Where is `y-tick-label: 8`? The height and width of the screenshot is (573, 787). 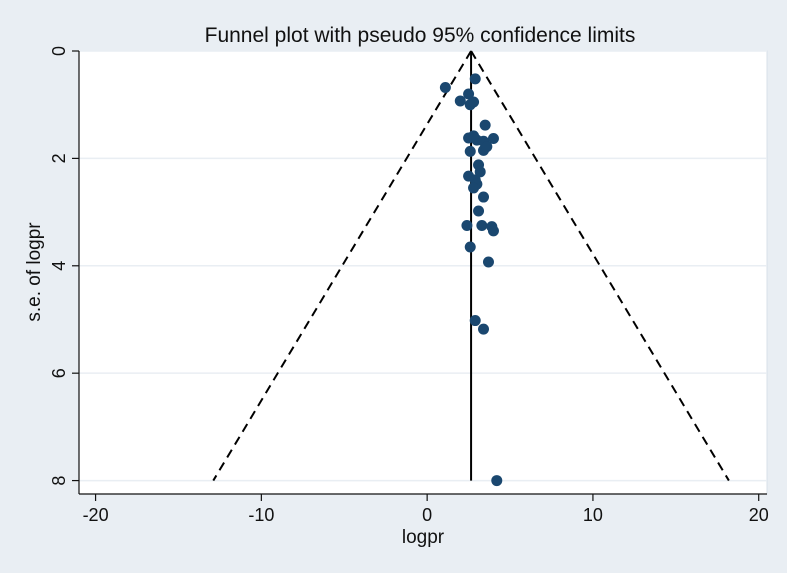
y-tick-label: 8 is located at coordinates (59, 481).